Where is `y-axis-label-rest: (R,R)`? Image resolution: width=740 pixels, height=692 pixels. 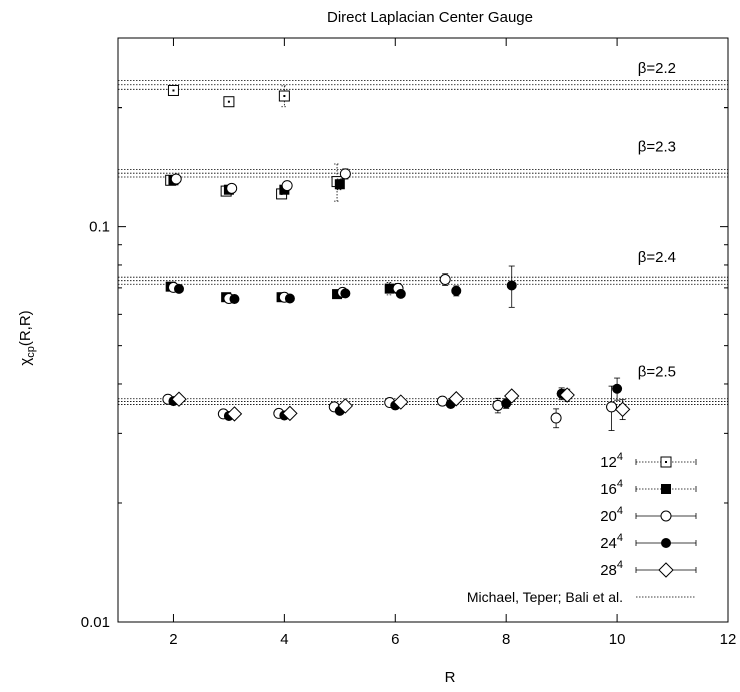
y-axis-label-rest: (R,R) is located at coordinates (25, 328).